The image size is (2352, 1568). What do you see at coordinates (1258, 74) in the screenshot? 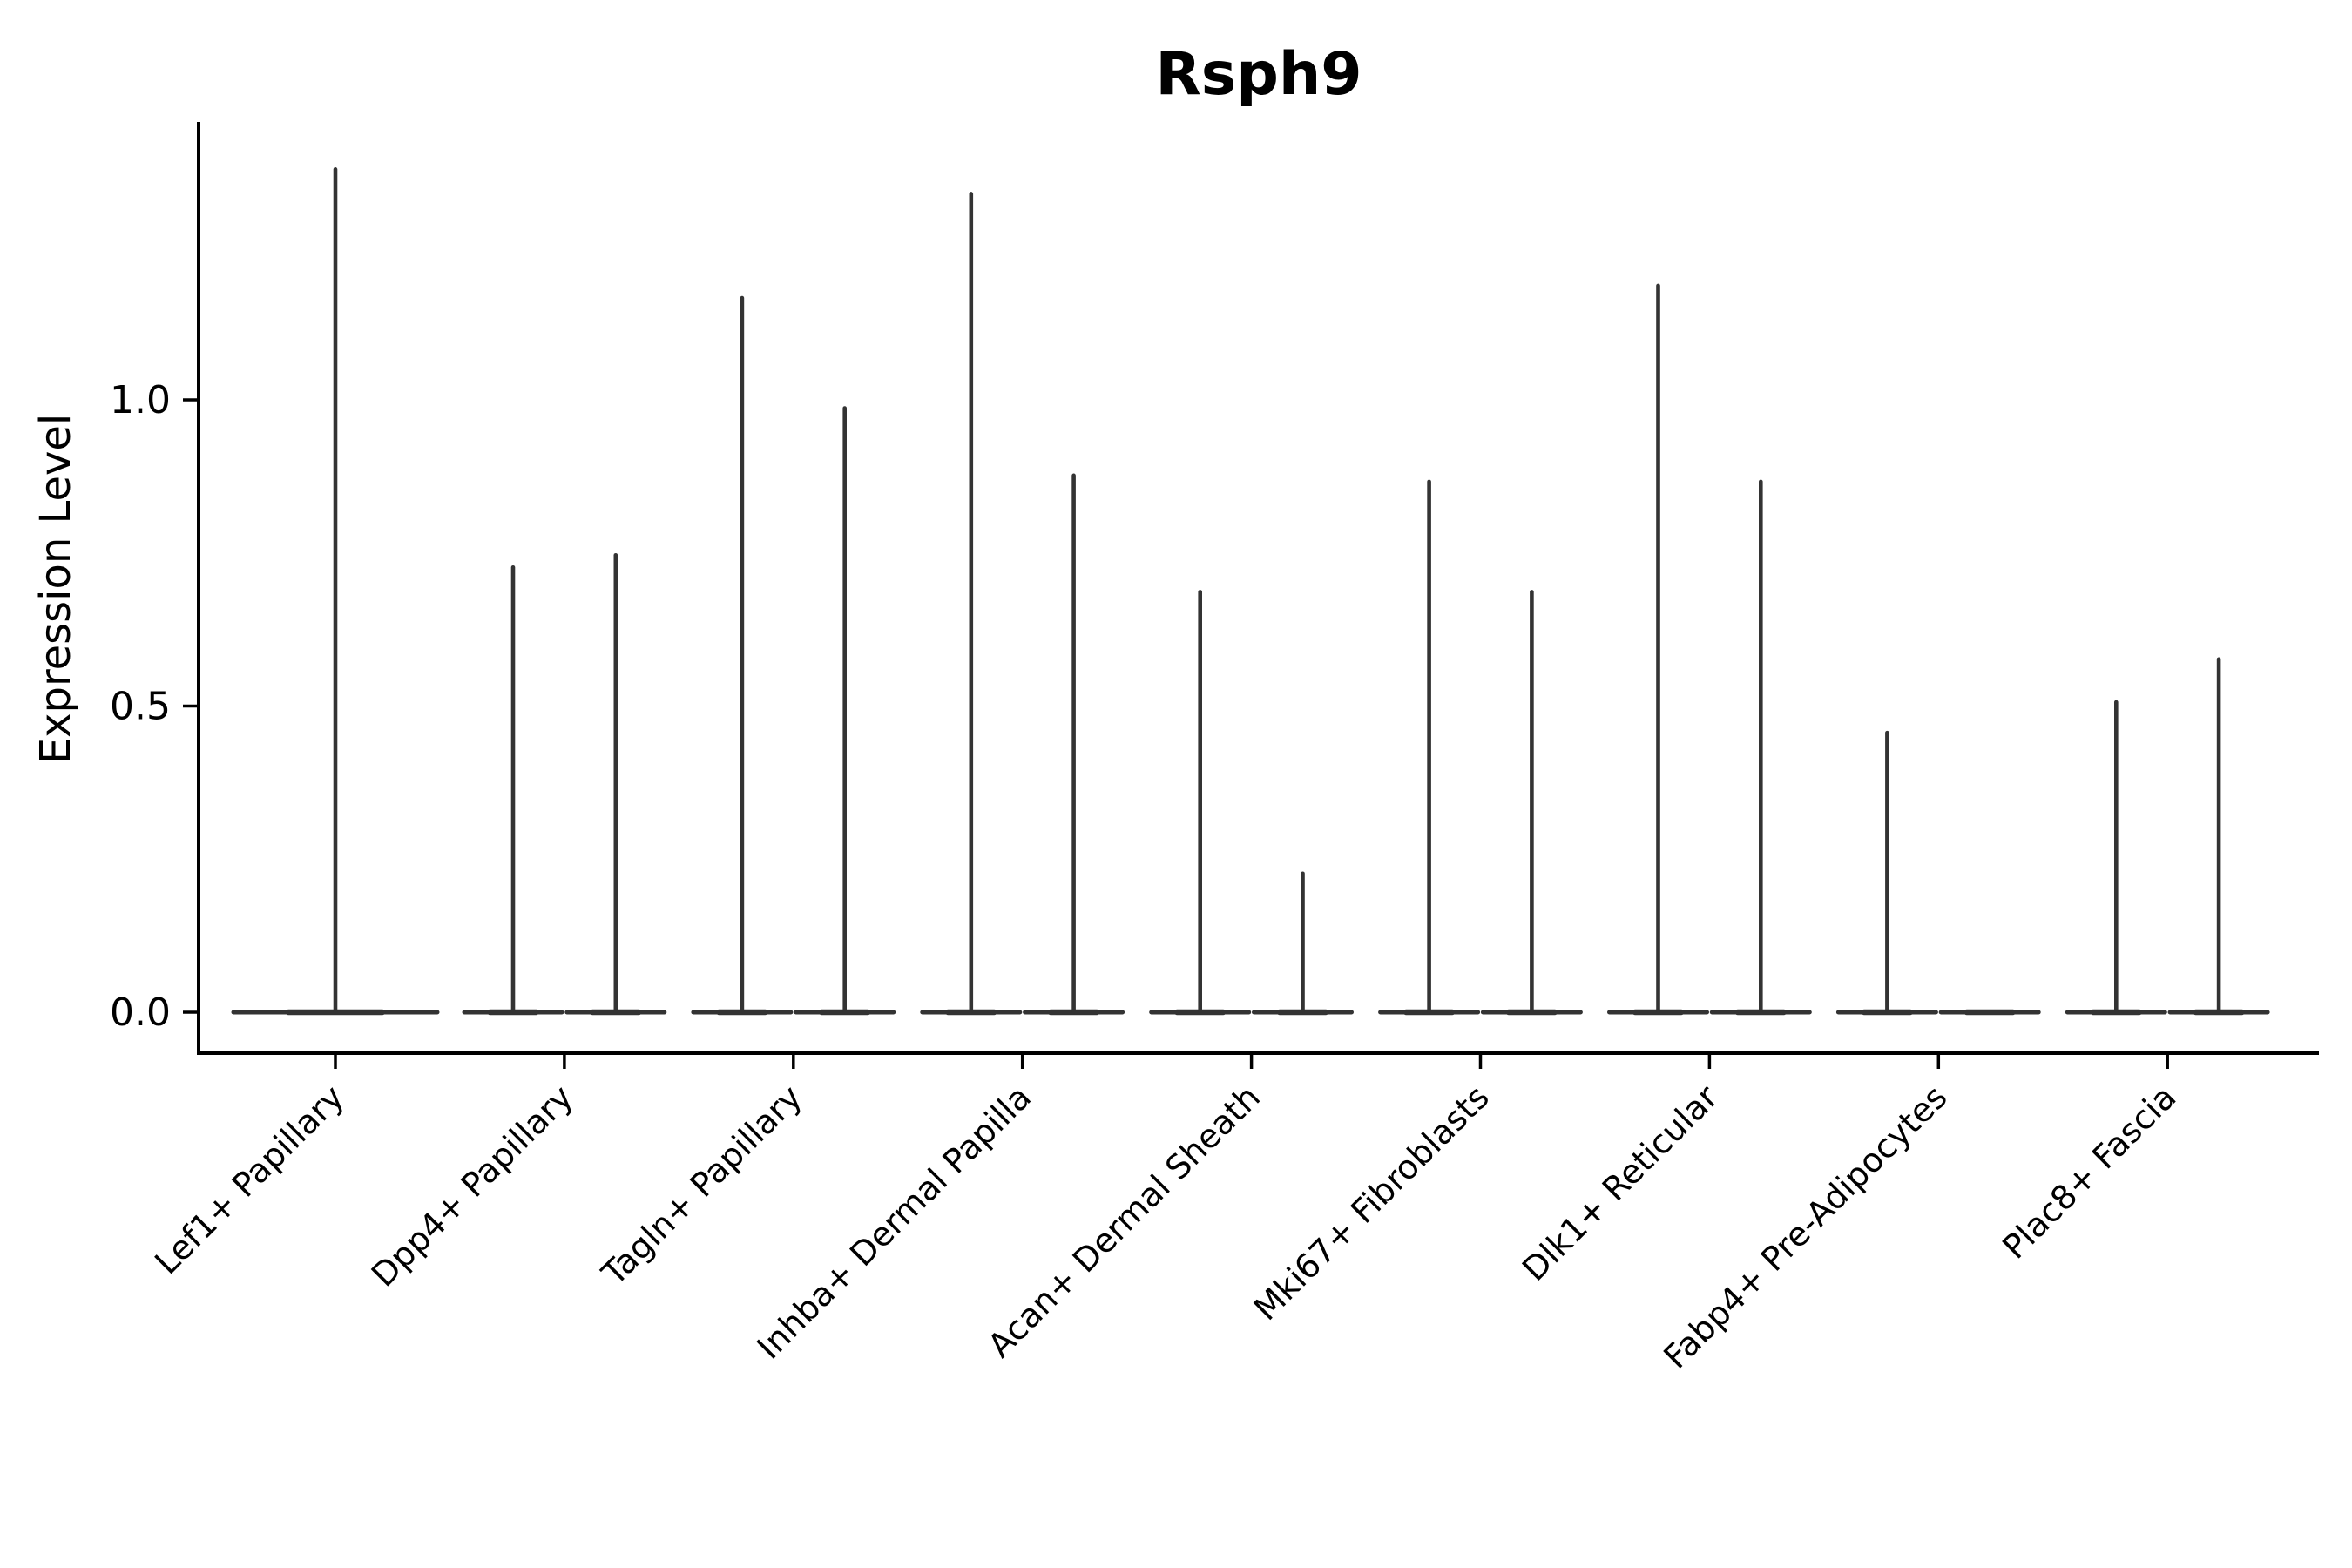
I see `chart-title: Rsph9` at bounding box center [1258, 74].